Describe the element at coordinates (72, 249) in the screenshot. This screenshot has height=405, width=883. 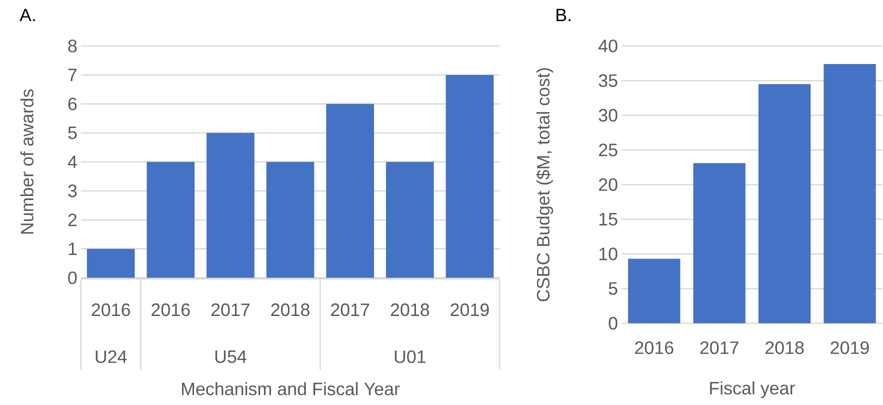
I see `y-tick-label: 1` at that location.